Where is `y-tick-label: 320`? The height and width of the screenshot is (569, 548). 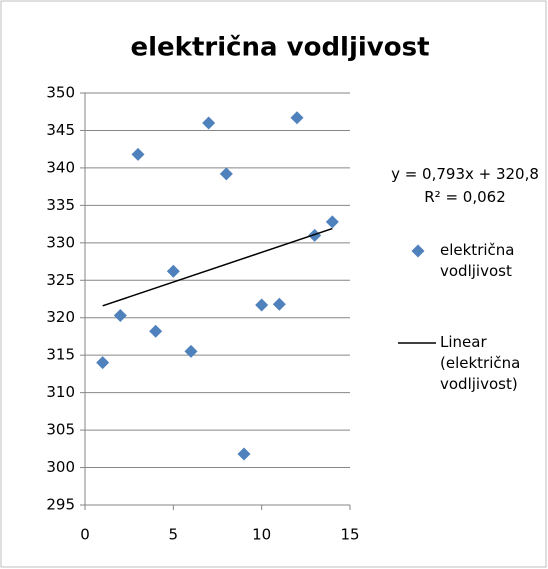
y-tick-label: 320 is located at coordinates (60, 317).